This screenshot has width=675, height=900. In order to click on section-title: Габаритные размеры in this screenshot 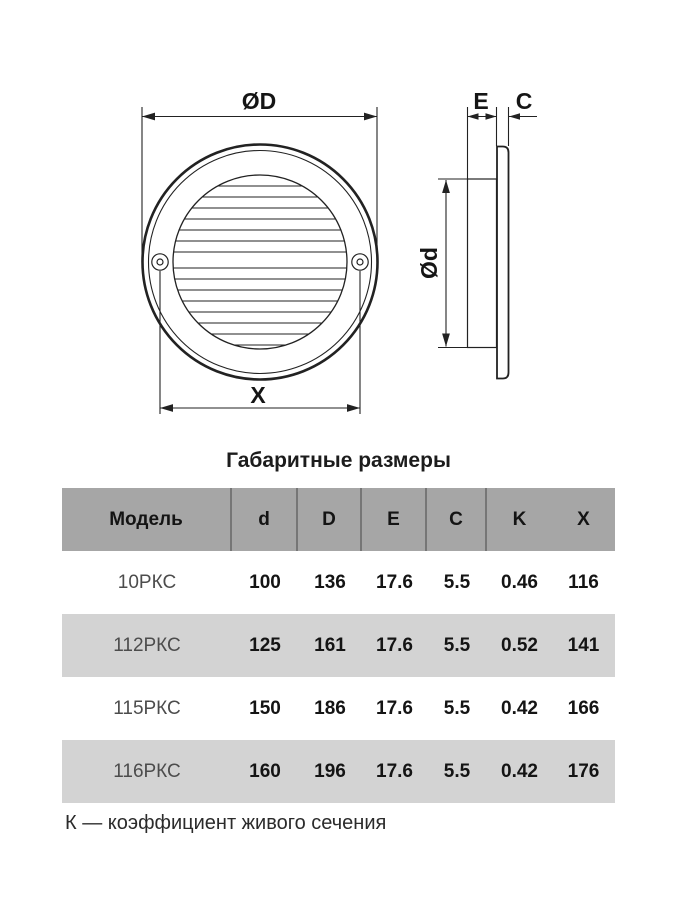, I will do `click(338, 460)`.